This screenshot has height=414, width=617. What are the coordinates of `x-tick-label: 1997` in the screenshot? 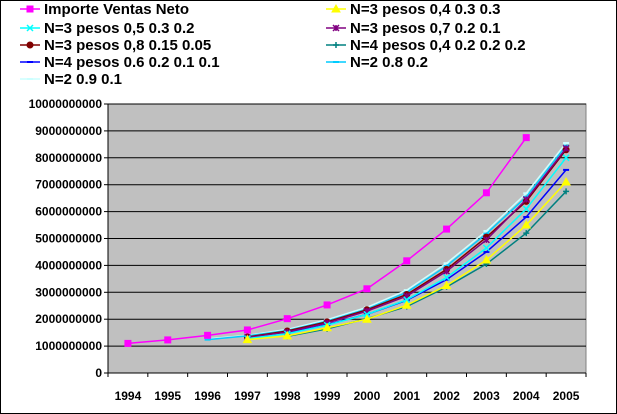 It's located at (247, 396).